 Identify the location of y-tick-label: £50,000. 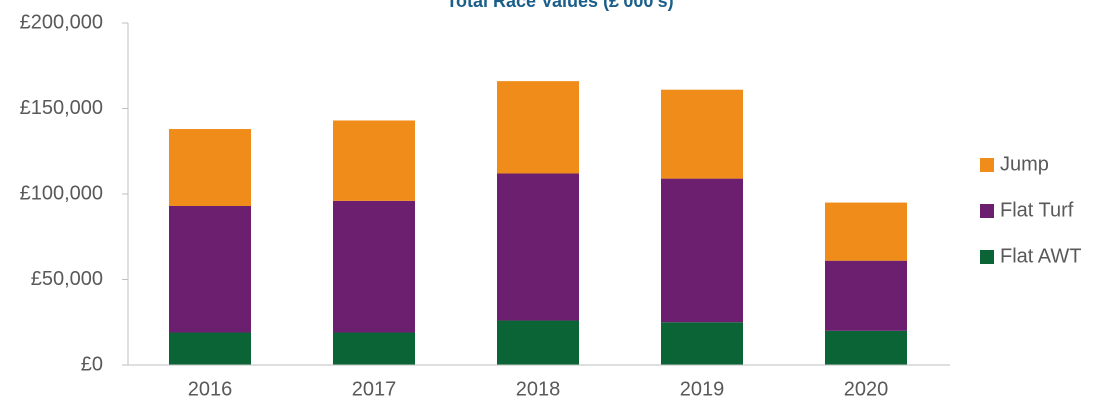
(67, 279).